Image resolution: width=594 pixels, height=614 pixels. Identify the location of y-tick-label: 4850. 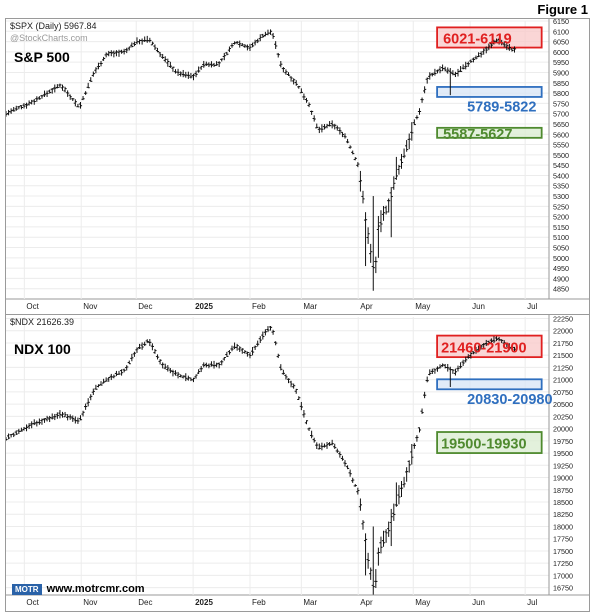
(561, 289).